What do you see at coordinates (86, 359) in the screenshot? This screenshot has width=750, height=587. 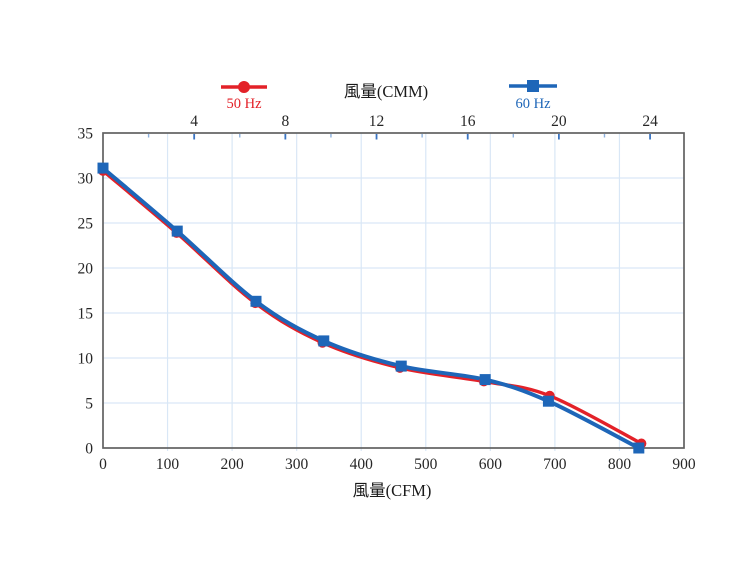 I see `y-axis-tick-label: 10` at bounding box center [86, 359].